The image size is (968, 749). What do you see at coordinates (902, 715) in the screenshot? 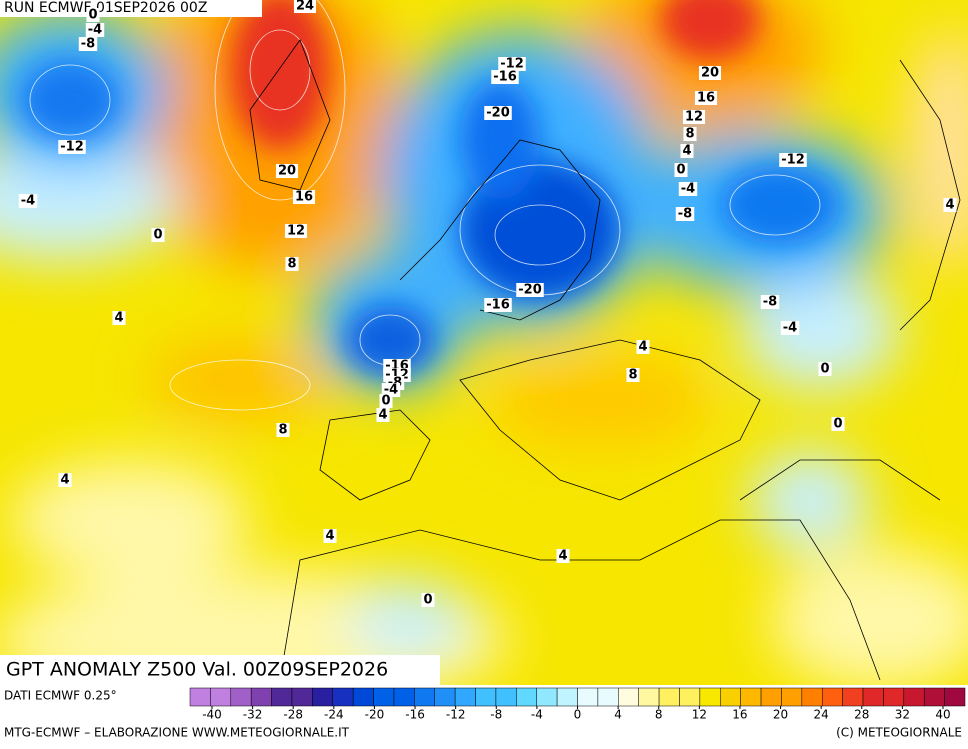
I see `colorbar-tick-label: 32` at bounding box center [902, 715].